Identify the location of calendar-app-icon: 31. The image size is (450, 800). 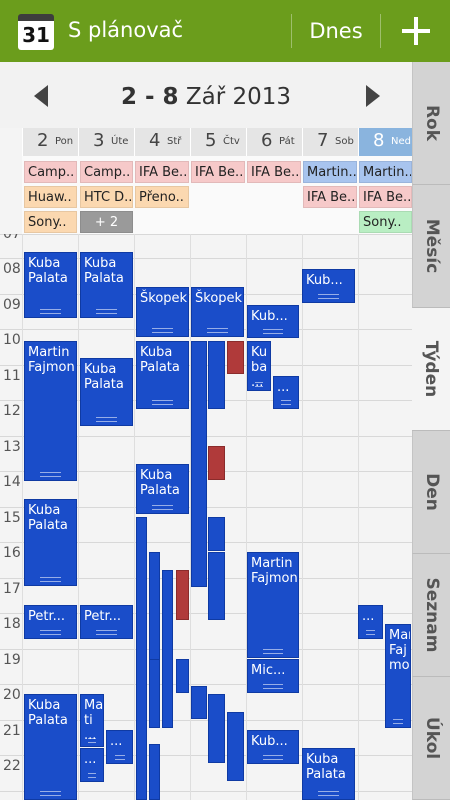
(36, 32).